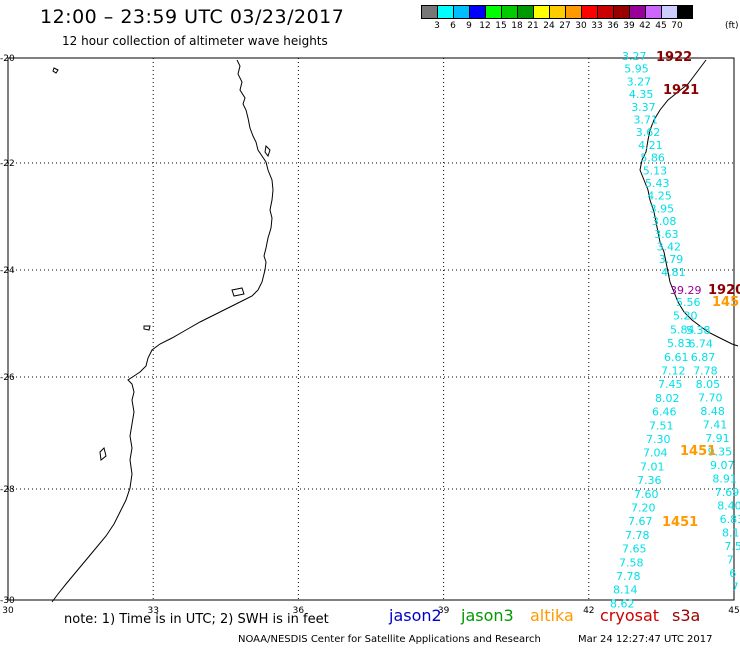 The image size is (740, 650). Describe the element at coordinates (732, 546) in the screenshot. I see `track3-wave-label: 7.5` at that location.